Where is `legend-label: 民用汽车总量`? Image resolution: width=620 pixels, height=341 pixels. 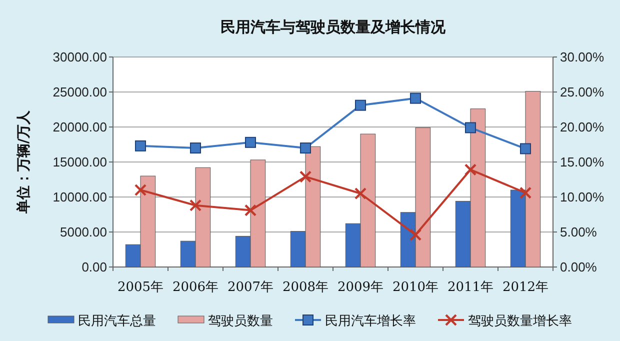 legend-label: 民用汽车总量 is located at coordinates (117, 321).